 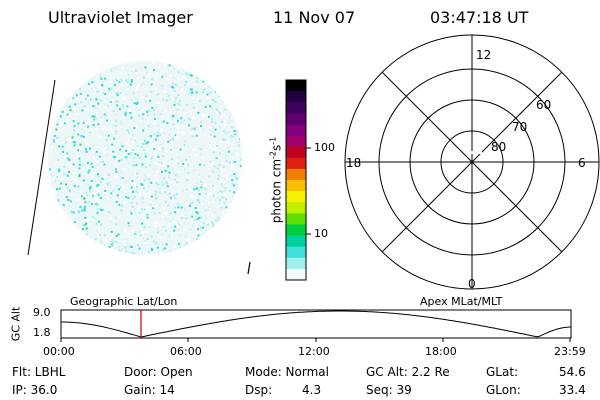 I want to click on color-tick-label-10: 10, so click(x=321, y=233).